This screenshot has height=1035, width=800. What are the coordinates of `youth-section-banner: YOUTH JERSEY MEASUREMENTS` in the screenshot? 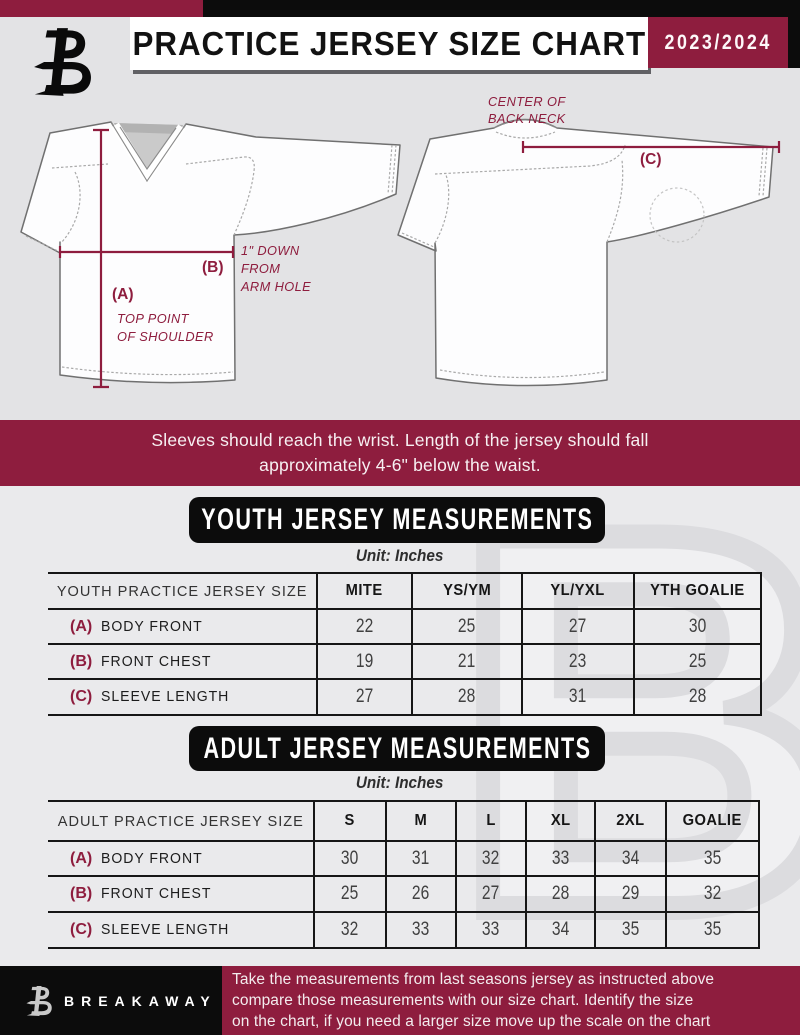 It's located at (397, 520).